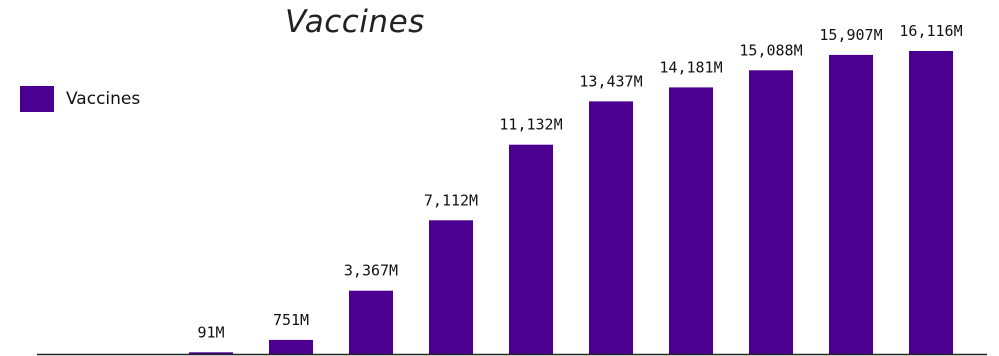 The width and height of the screenshot is (999, 356). Describe the element at coordinates (37, 99) in the screenshot. I see `legend-swatch` at that location.